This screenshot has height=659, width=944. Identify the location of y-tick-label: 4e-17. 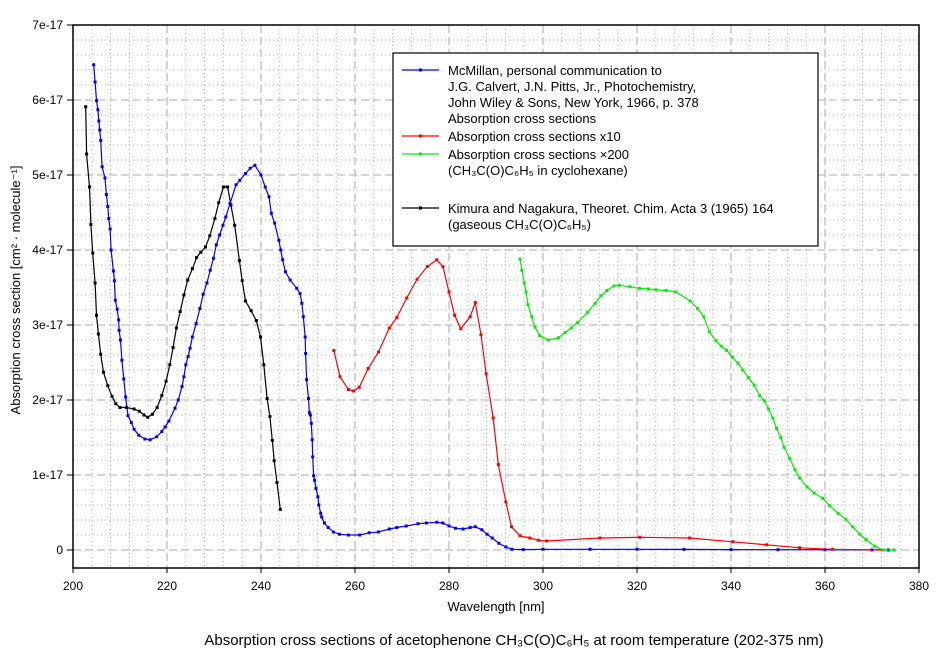
(47, 250).